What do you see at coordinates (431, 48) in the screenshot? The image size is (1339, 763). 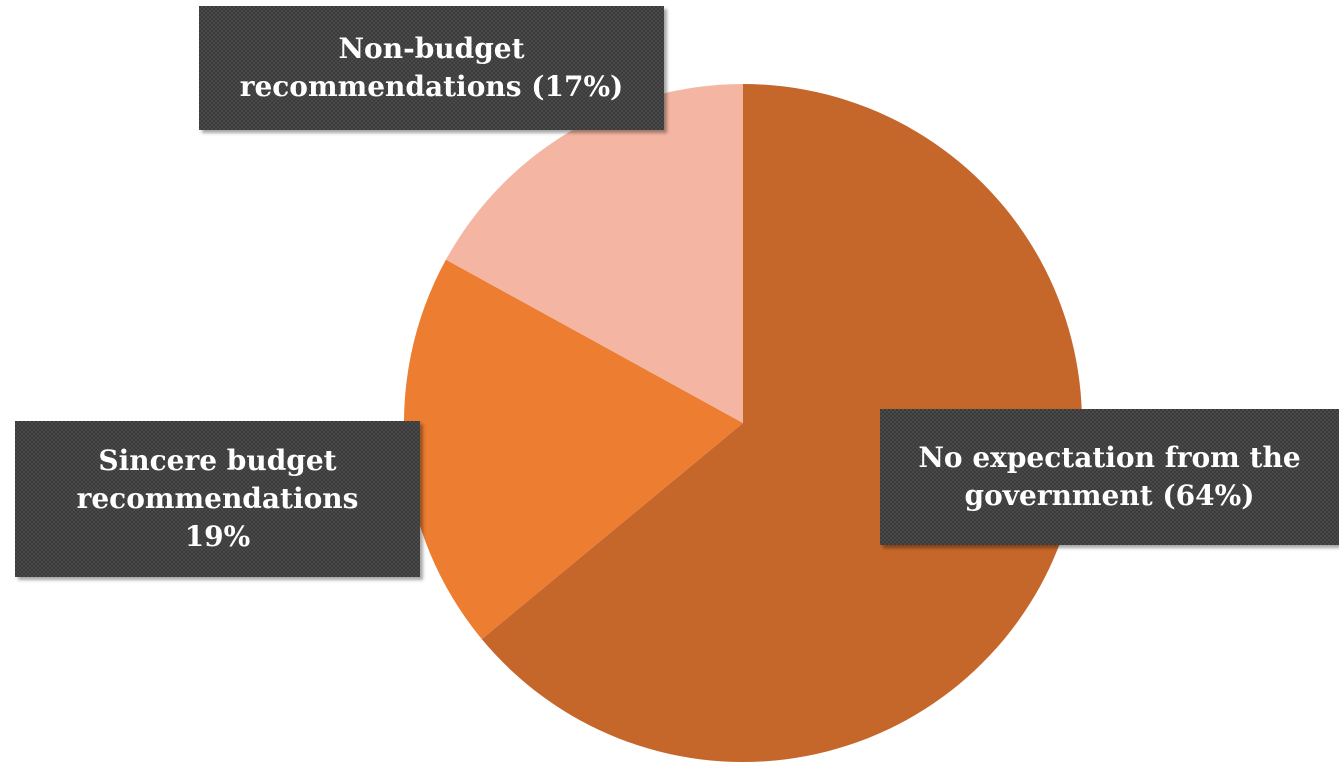 I see `data-label-line: Non-budget` at bounding box center [431, 48].